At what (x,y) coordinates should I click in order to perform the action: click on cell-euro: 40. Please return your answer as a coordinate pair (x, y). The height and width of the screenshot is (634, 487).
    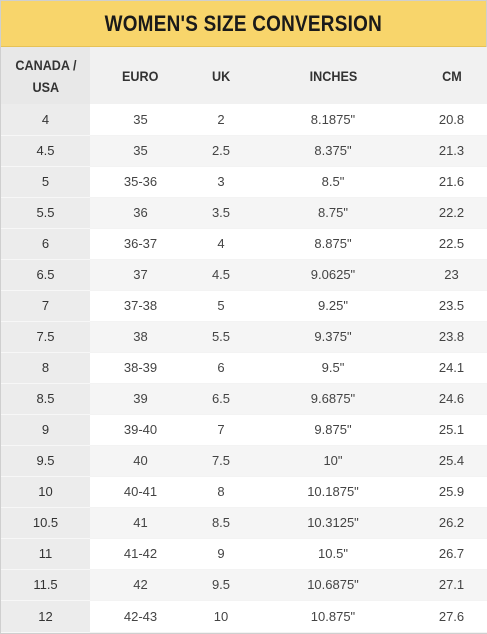
    Looking at the image, I should click on (140, 461).